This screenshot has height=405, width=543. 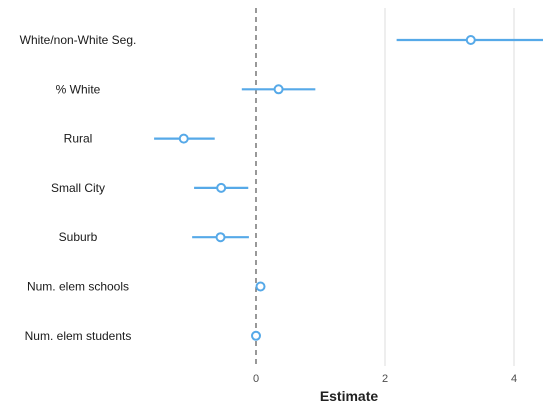 I want to click on category-label-num-elem-students: Num. elem students, so click(x=78, y=336).